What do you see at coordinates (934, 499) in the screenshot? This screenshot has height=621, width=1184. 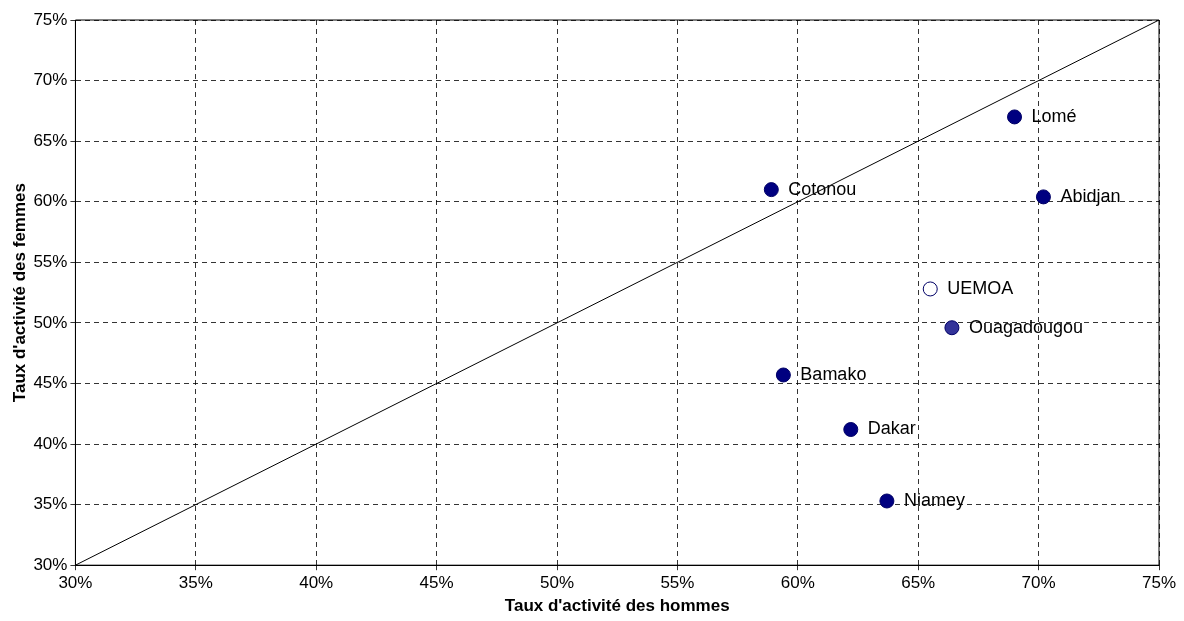 I see `series-label: Niamey` at bounding box center [934, 499].